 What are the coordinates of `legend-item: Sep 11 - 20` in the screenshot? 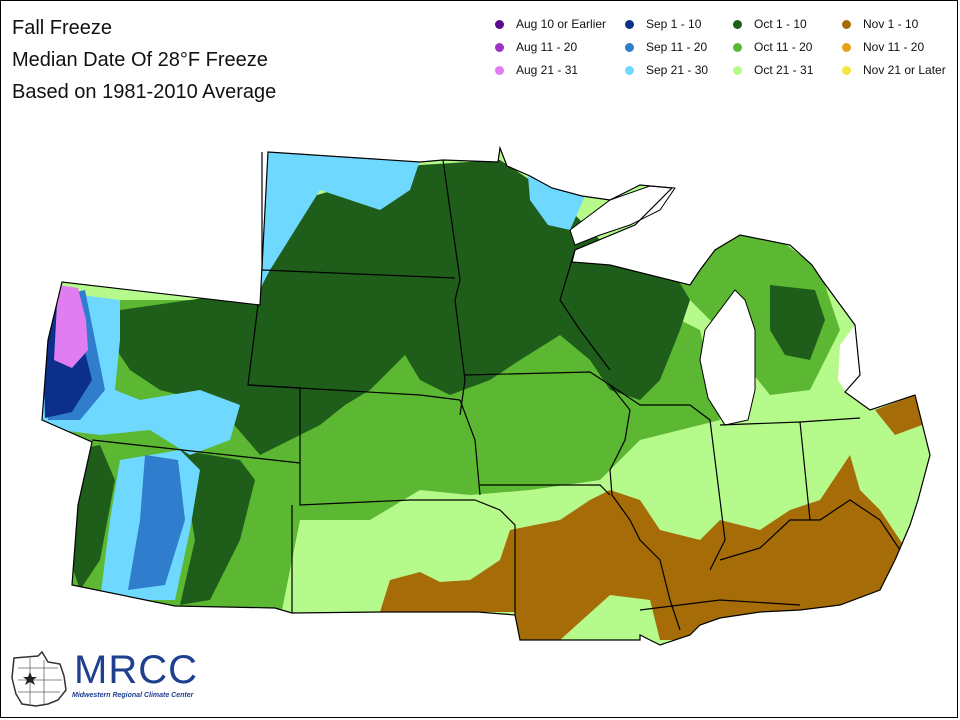 It's located at (666, 47).